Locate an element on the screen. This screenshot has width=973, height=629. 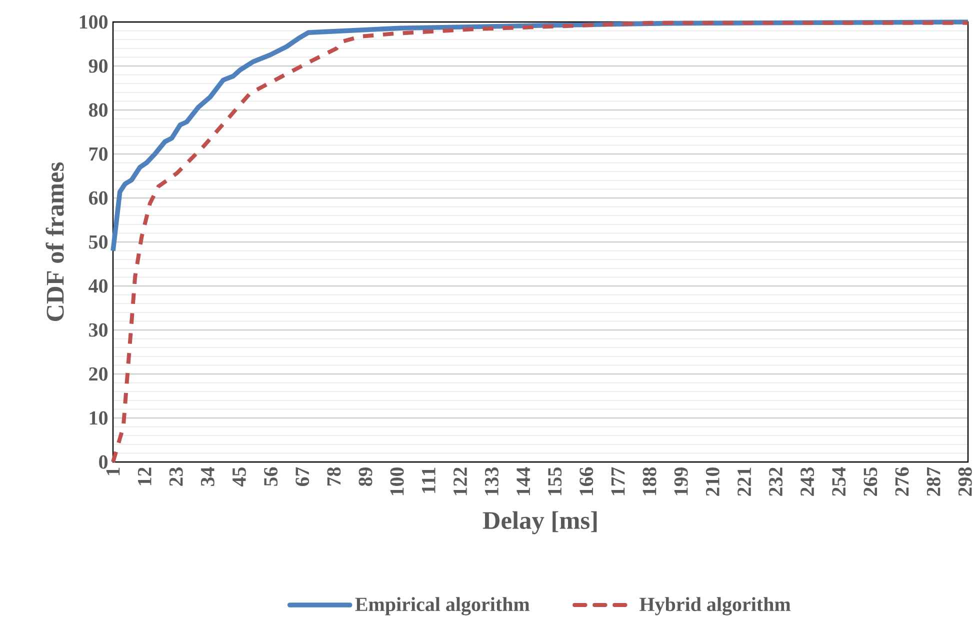
x-tick-label: 265 is located at coordinates (871, 481).